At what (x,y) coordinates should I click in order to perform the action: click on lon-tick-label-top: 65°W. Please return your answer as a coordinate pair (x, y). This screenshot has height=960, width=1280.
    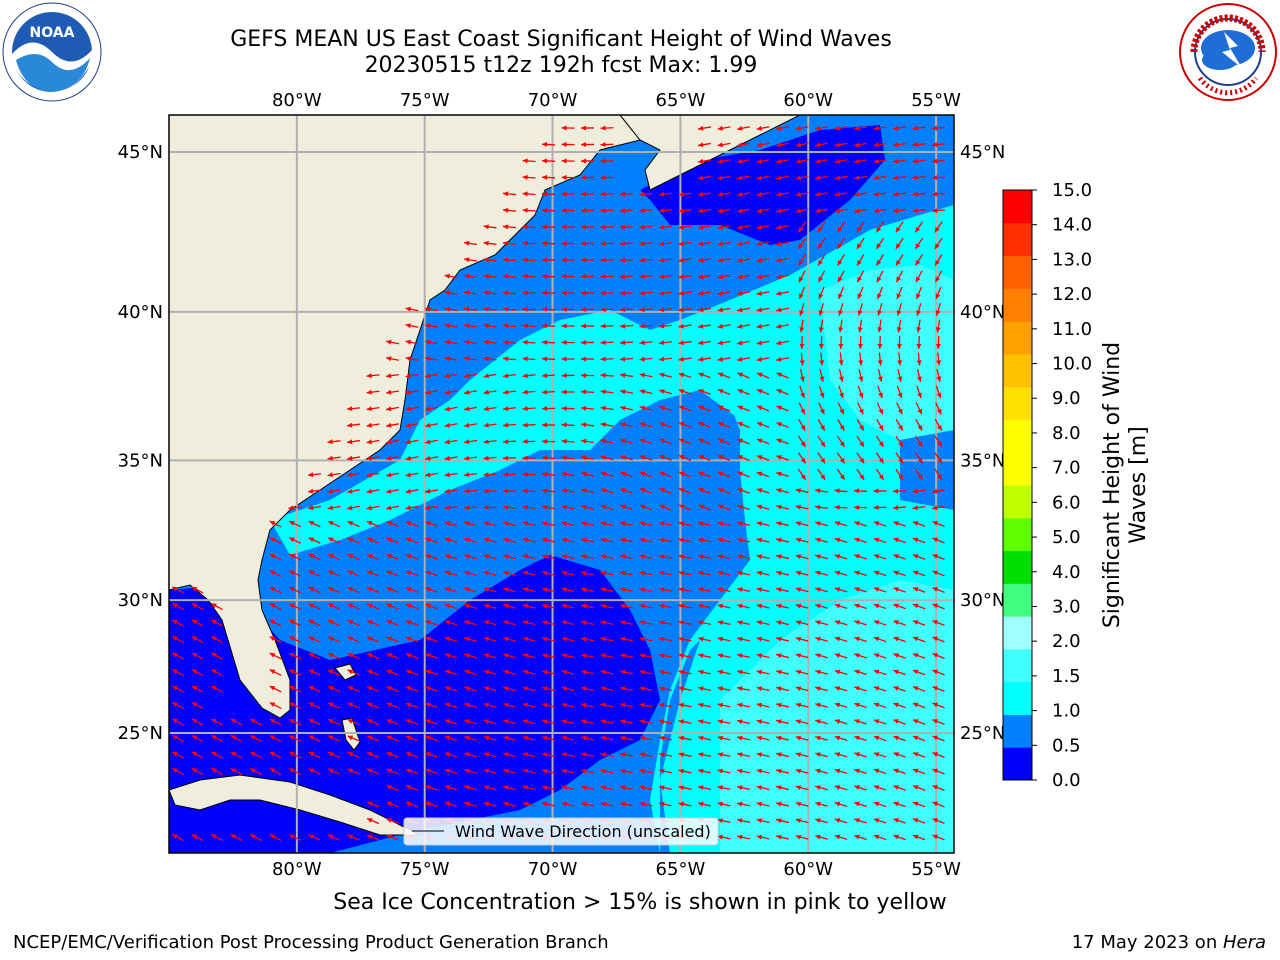
    Looking at the image, I should click on (681, 100).